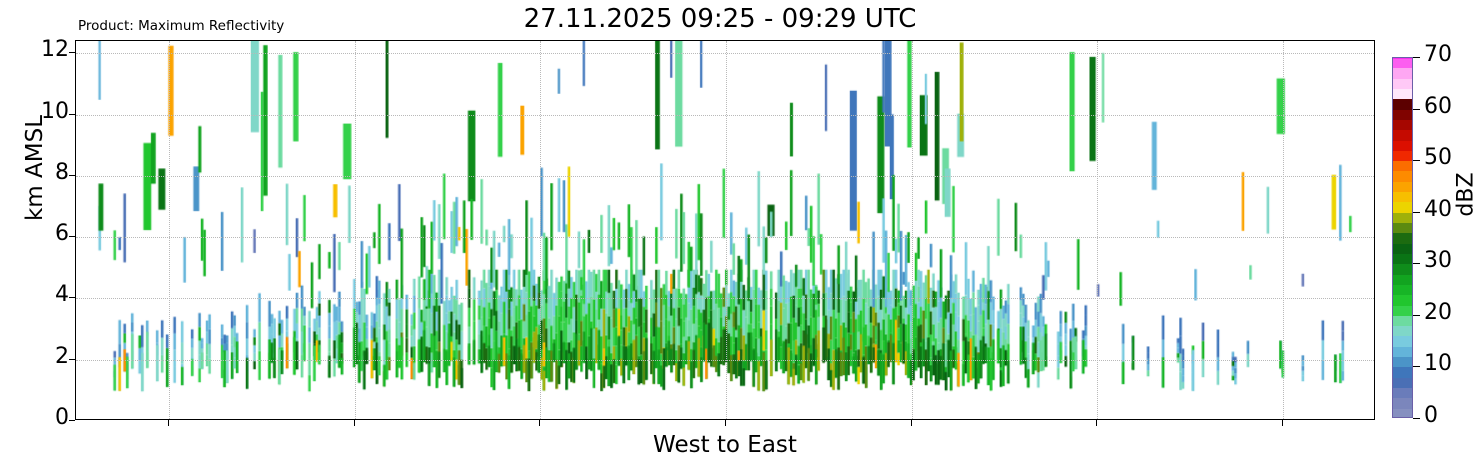 Image resolution: width=1482 pixels, height=470 pixels. I want to click on colorbar-tick-label: 60, so click(1438, 106).